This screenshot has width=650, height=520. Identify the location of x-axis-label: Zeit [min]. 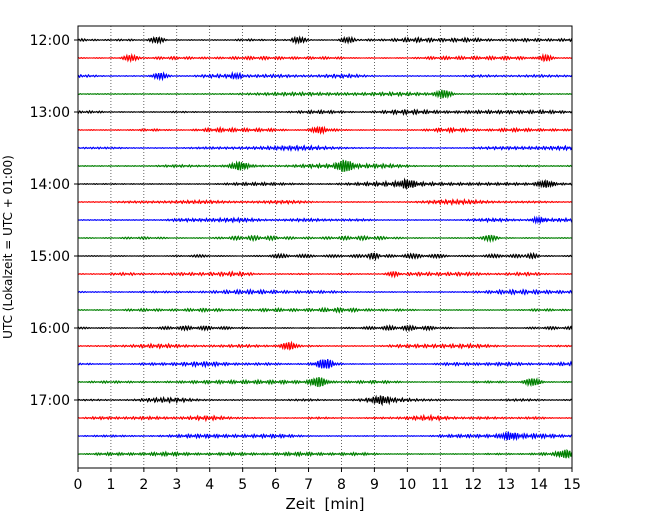
(324, 504).